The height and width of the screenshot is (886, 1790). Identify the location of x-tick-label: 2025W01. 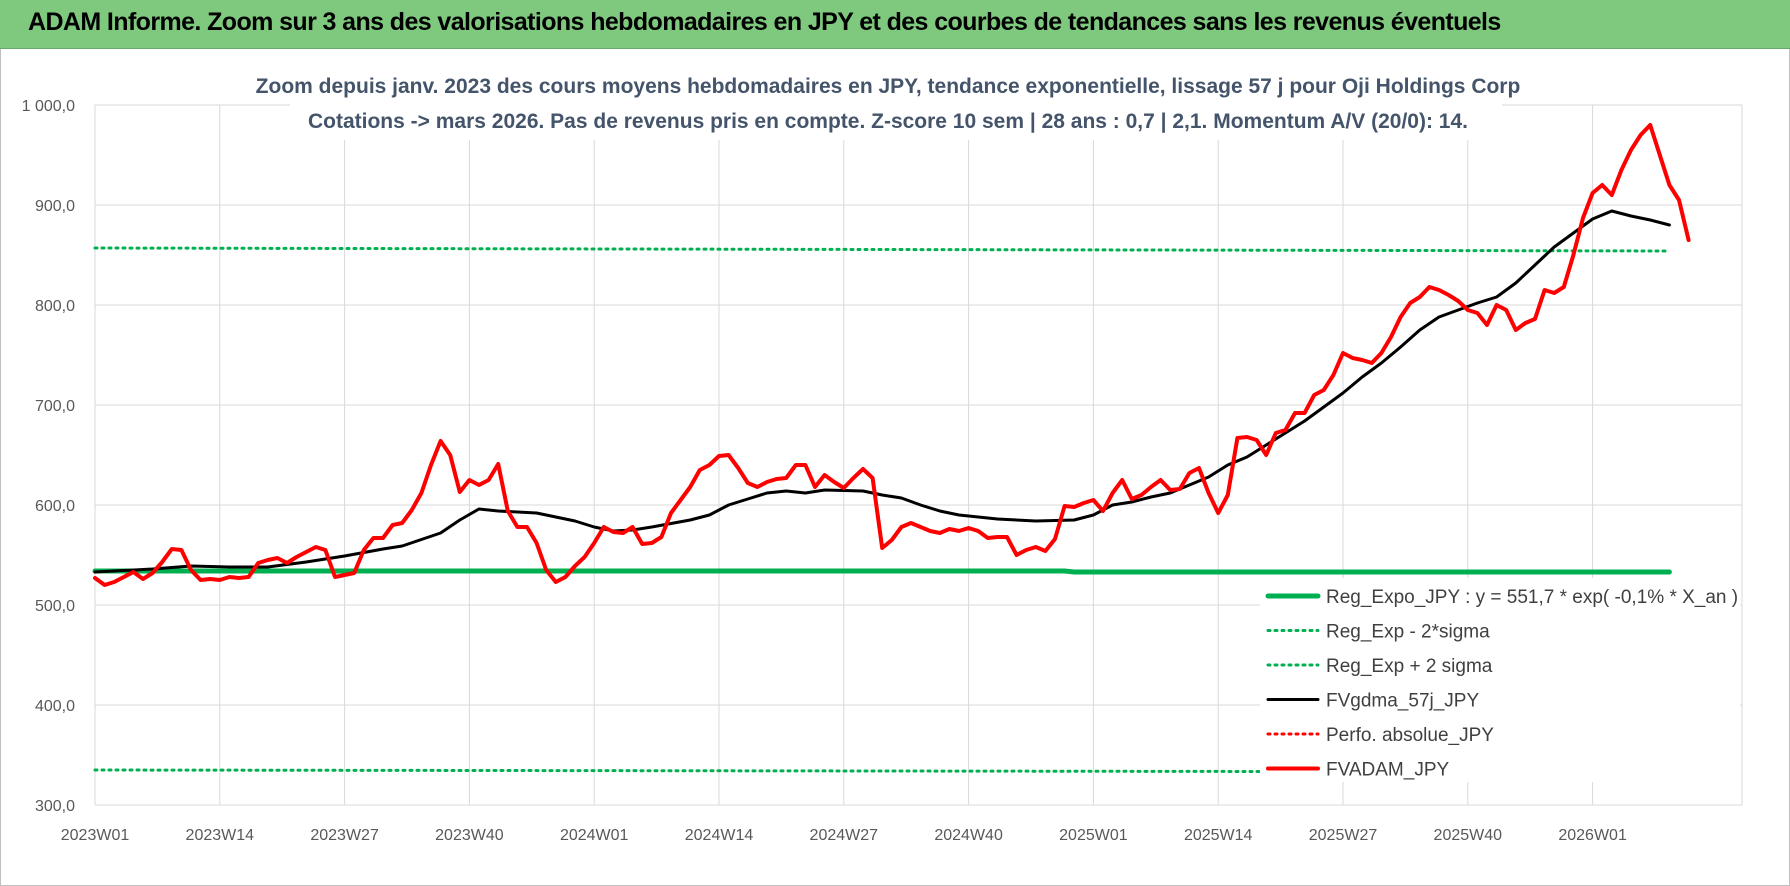
(1093, 835).